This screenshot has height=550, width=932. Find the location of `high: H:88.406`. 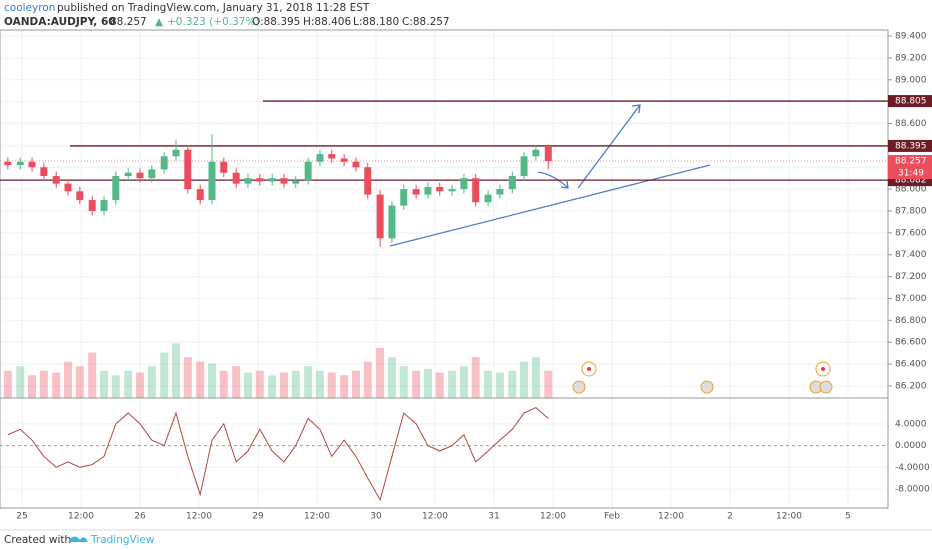

high: H:88.406 is located at coordinates (327, 22).